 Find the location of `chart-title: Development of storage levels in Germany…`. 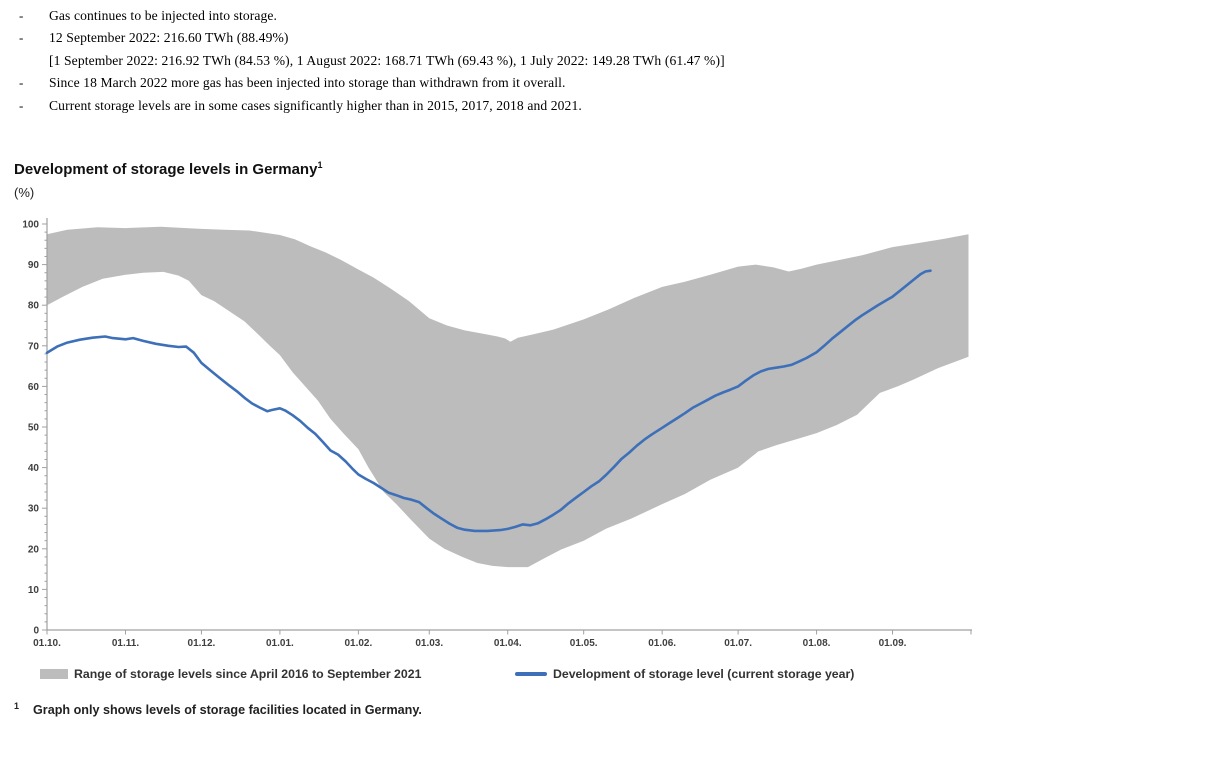

chart-title: Development of storage levels in Germany… is located at coordinates (168, 169).